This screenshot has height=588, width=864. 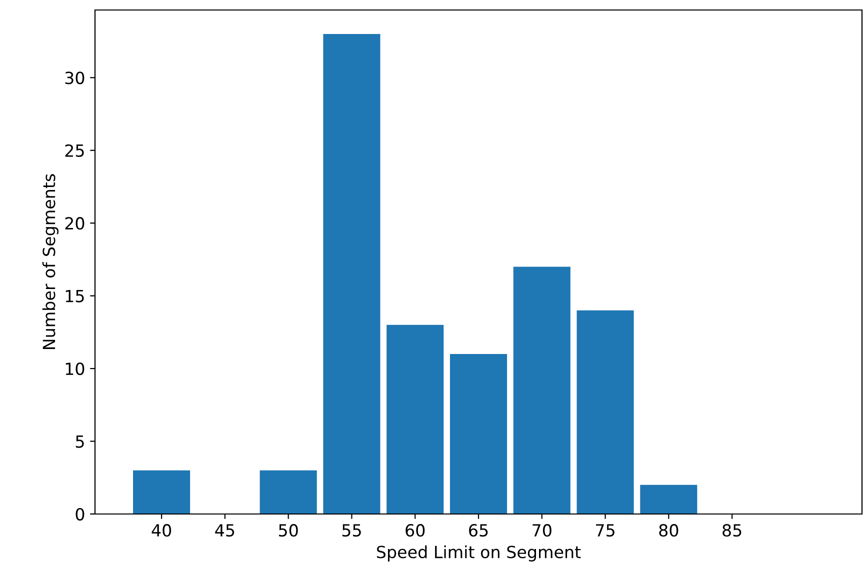 What do you see at coordinates (74, 150) in the screenshot?
I see `y-tick-label: 25` at bounding box center [74, 150].